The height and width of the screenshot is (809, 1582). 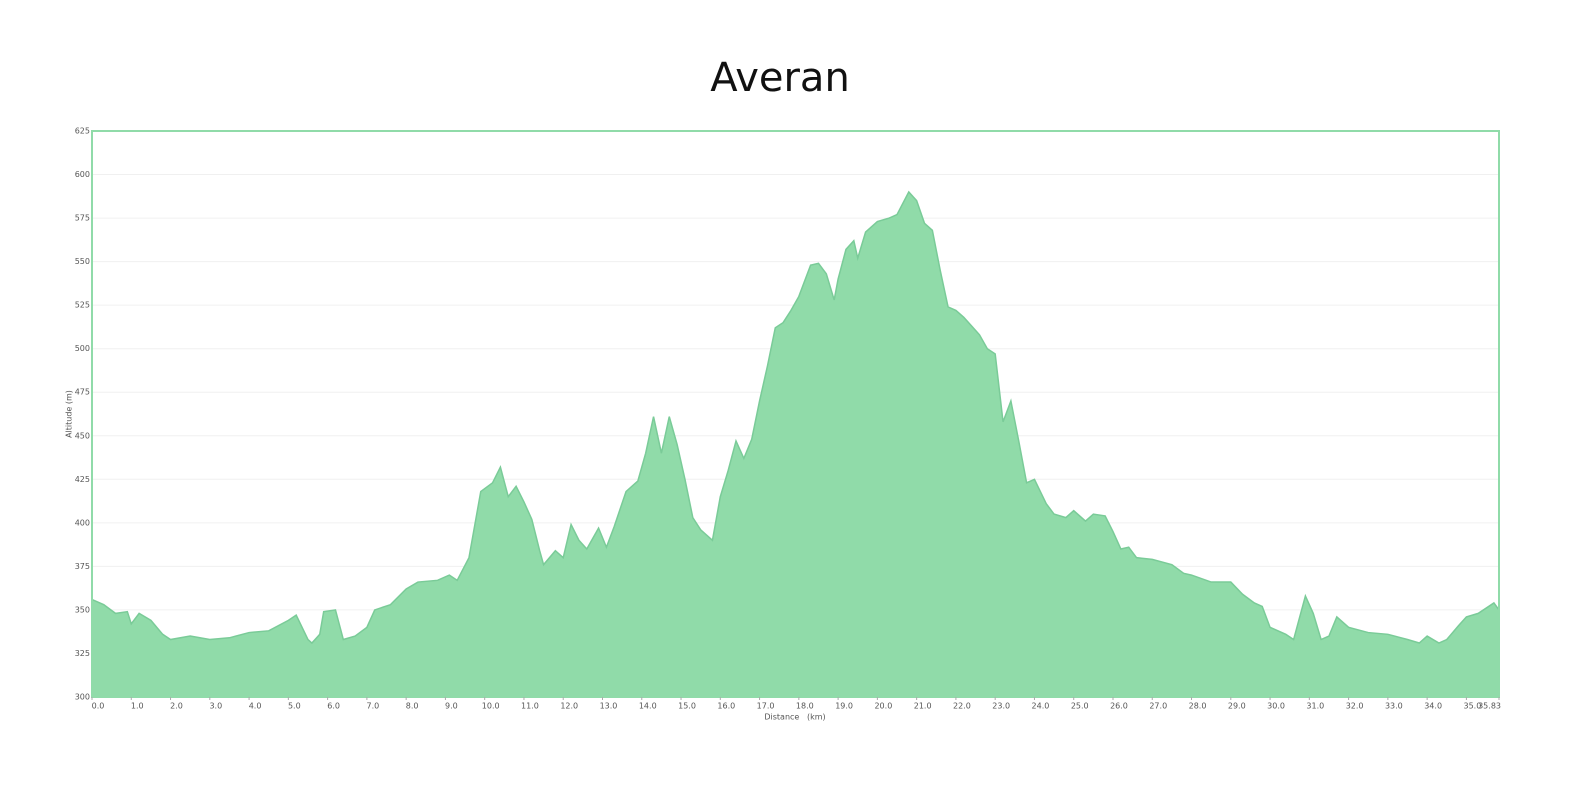 I want to click on y-tick-label: 525, so click(x=82, y=305).